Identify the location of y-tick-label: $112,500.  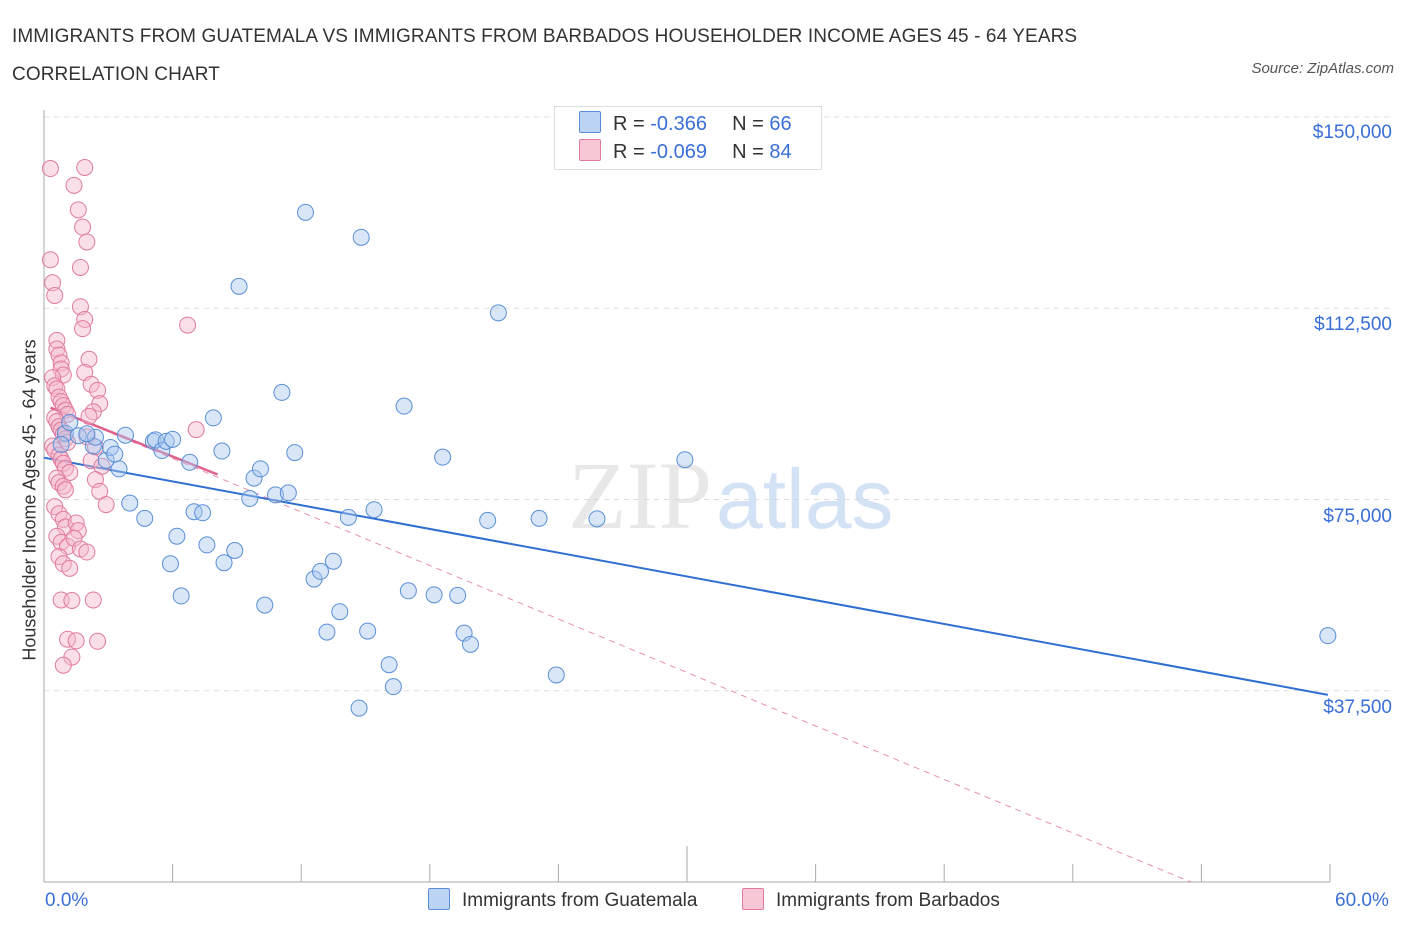
(1353, 324).